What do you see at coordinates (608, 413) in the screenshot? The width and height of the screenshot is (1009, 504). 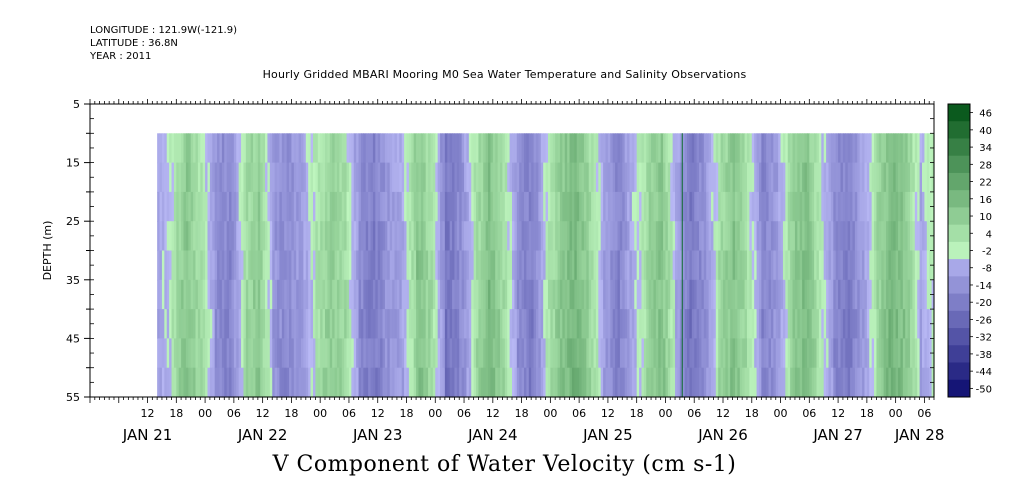 I see `x-hour-label: 12` at bounding box center [608, 413].